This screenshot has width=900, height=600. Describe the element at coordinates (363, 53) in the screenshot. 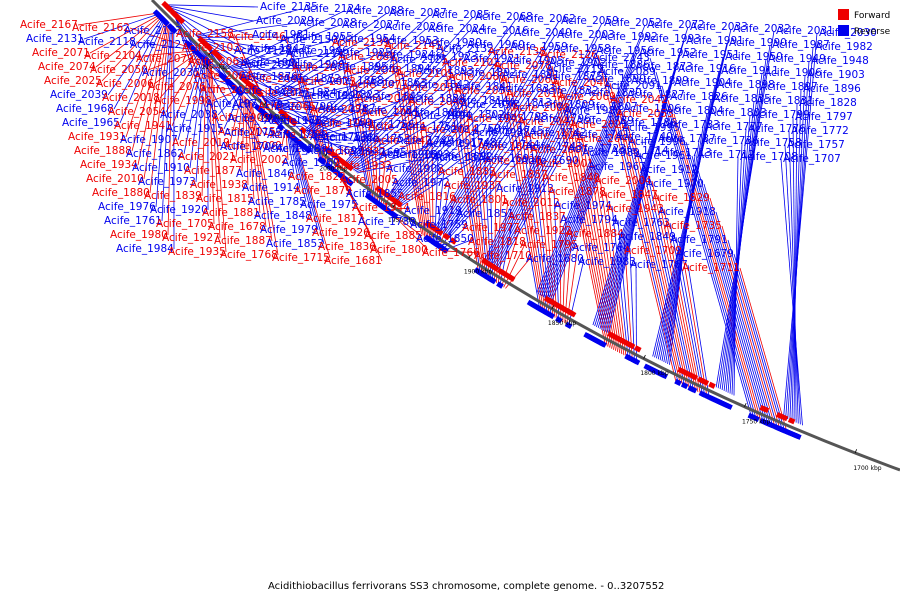

I see `gene-label: Acife_1925` at that location.